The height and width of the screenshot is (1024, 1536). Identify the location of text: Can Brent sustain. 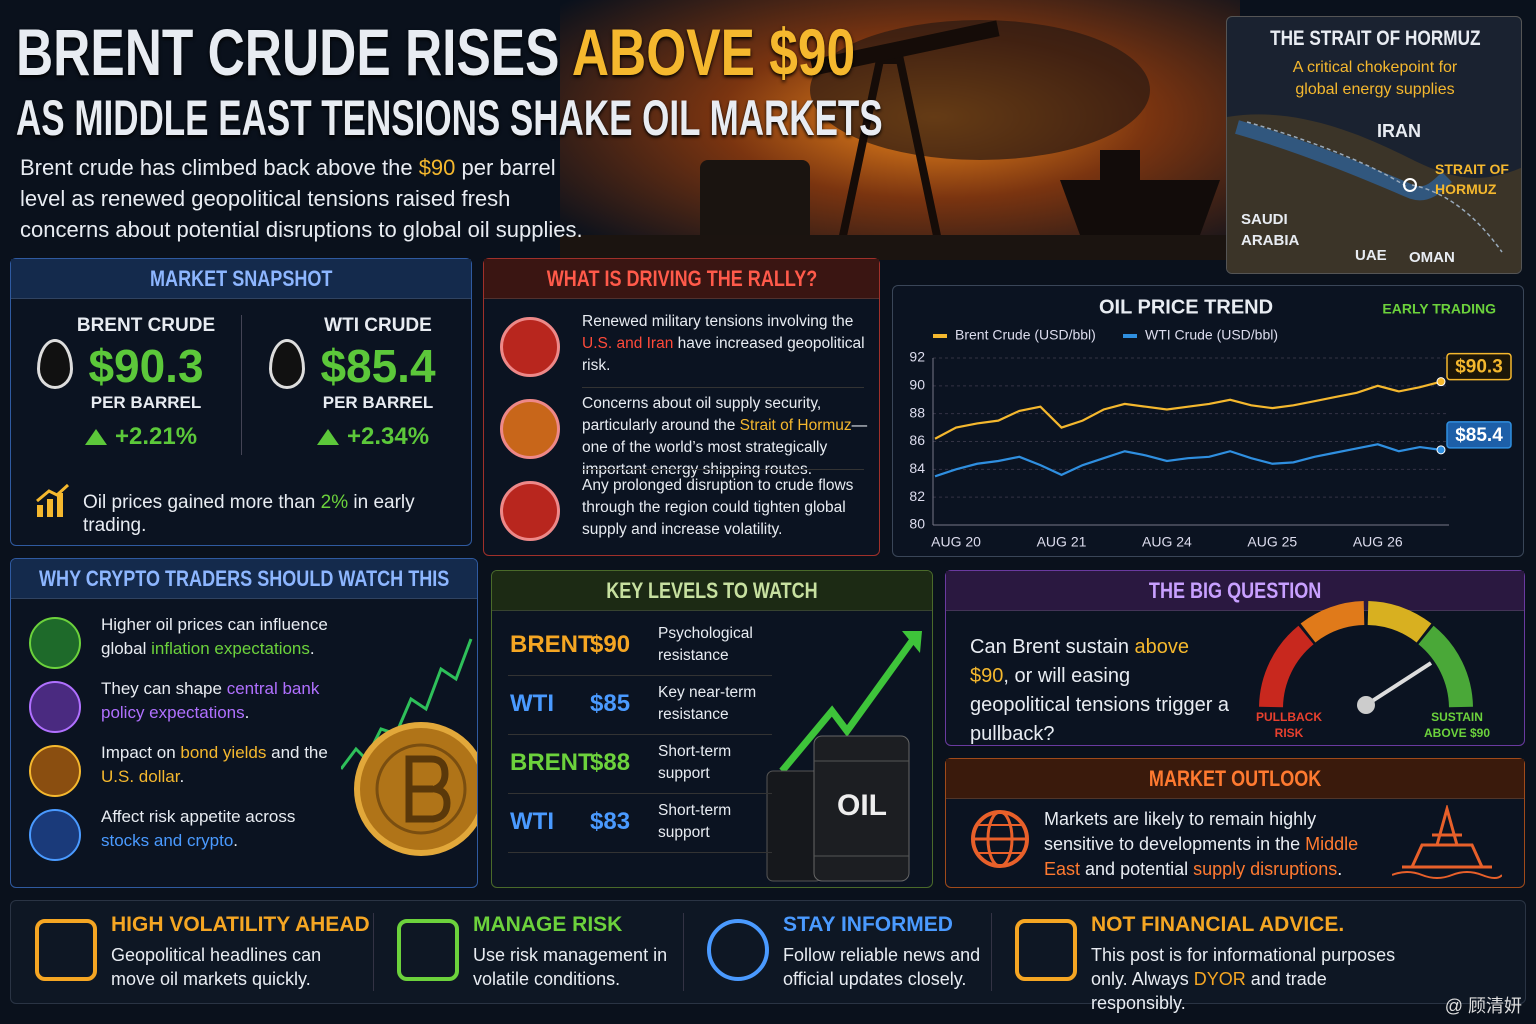
(1052, 647).